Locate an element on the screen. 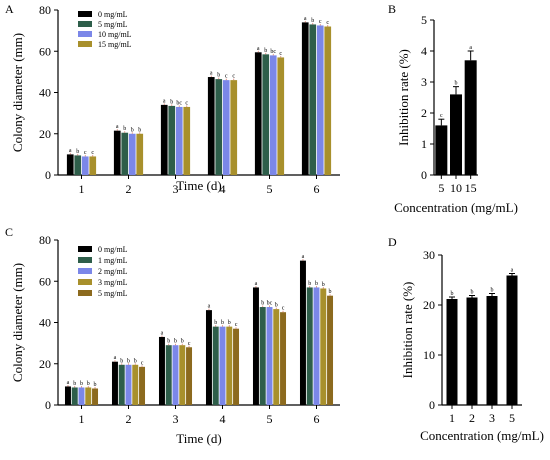  x-tick-label: 3 is located at coordinates (492, 418).